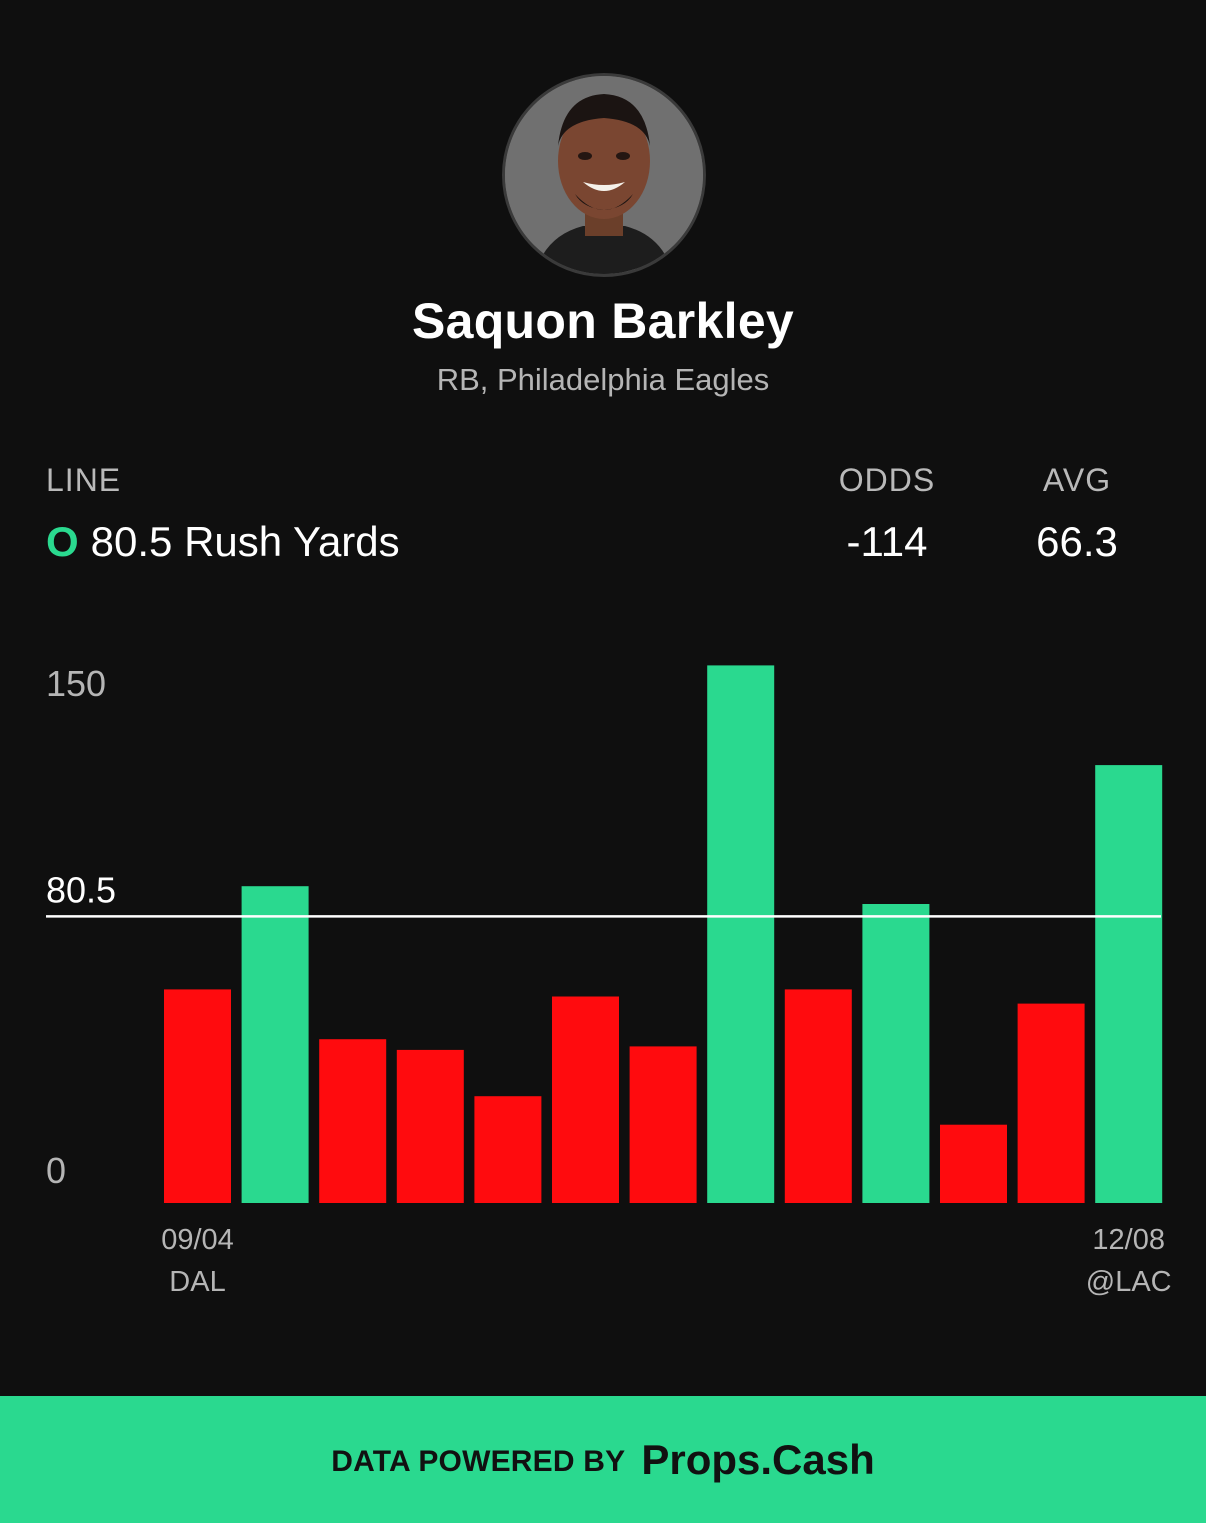  What do you see at coordinates (1129, 1282) in the screenshot?
I see `x-tick-opponent: @LAC` at bounding box center [1129, 1282].